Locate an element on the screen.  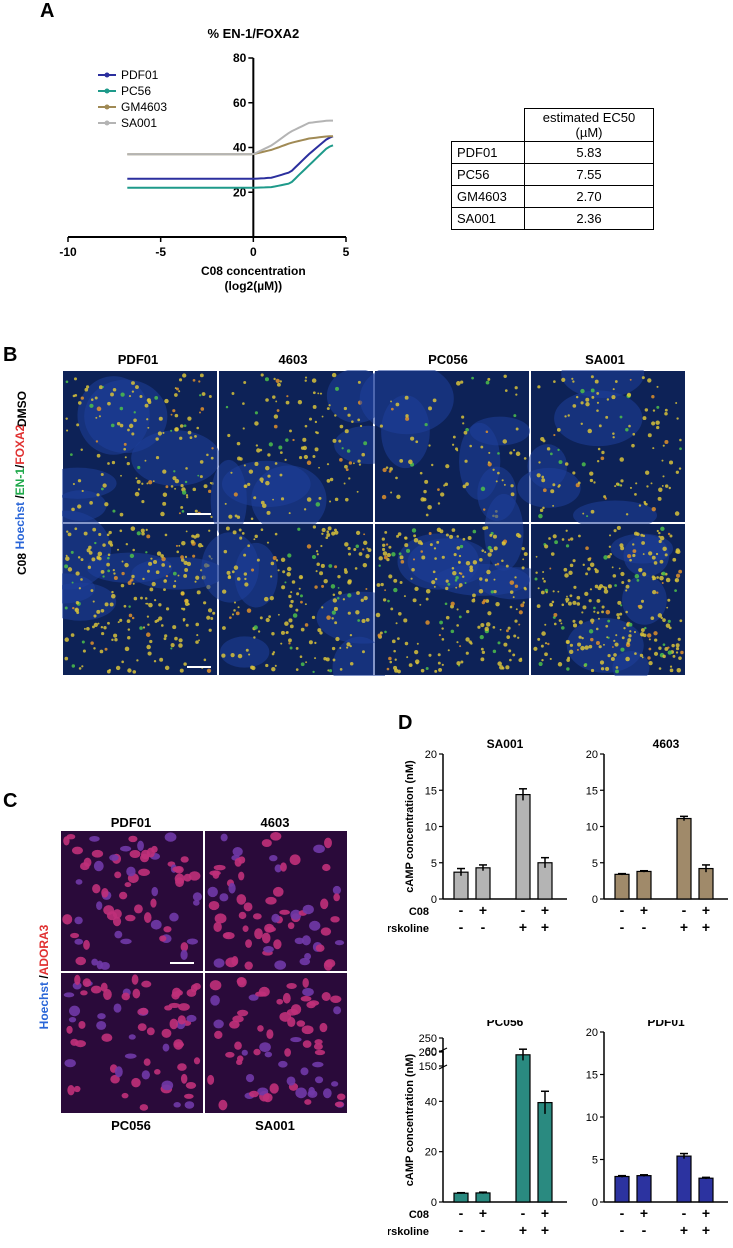
y-tick-label: 20 is located at coordinates (592, 755).